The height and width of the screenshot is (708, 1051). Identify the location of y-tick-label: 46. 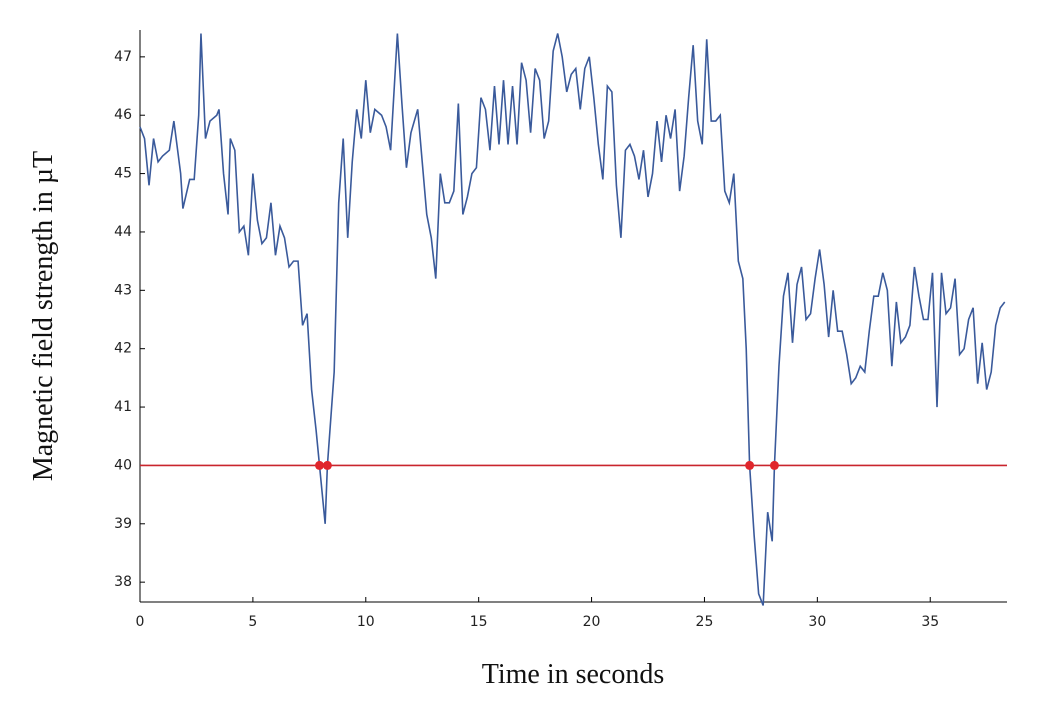
(123, 115).